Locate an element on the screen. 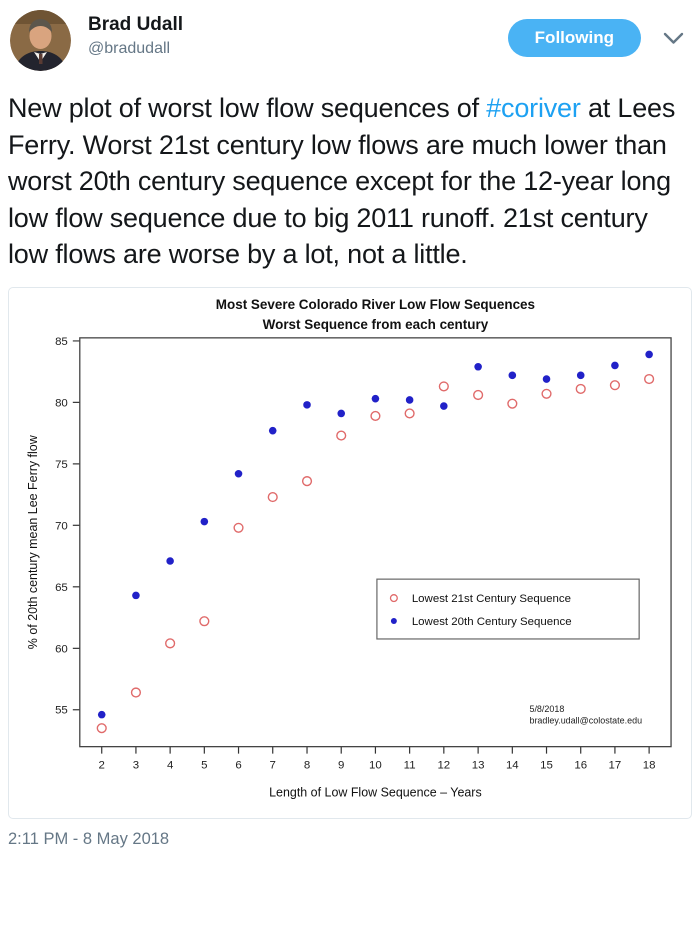 The image size is (700, 928). svg-text: bradley.udall@colostate.edu is located at coordinates (585, 720).